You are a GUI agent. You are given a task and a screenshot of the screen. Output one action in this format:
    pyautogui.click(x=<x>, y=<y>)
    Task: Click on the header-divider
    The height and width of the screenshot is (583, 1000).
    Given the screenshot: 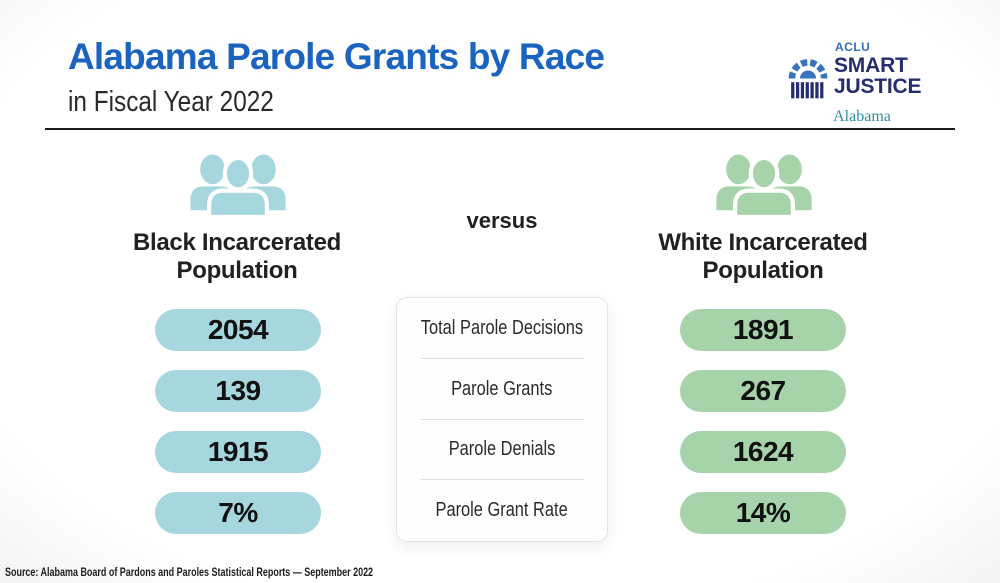 What is the action you would take?
    pyautogui.click(x=500, y=129)
    